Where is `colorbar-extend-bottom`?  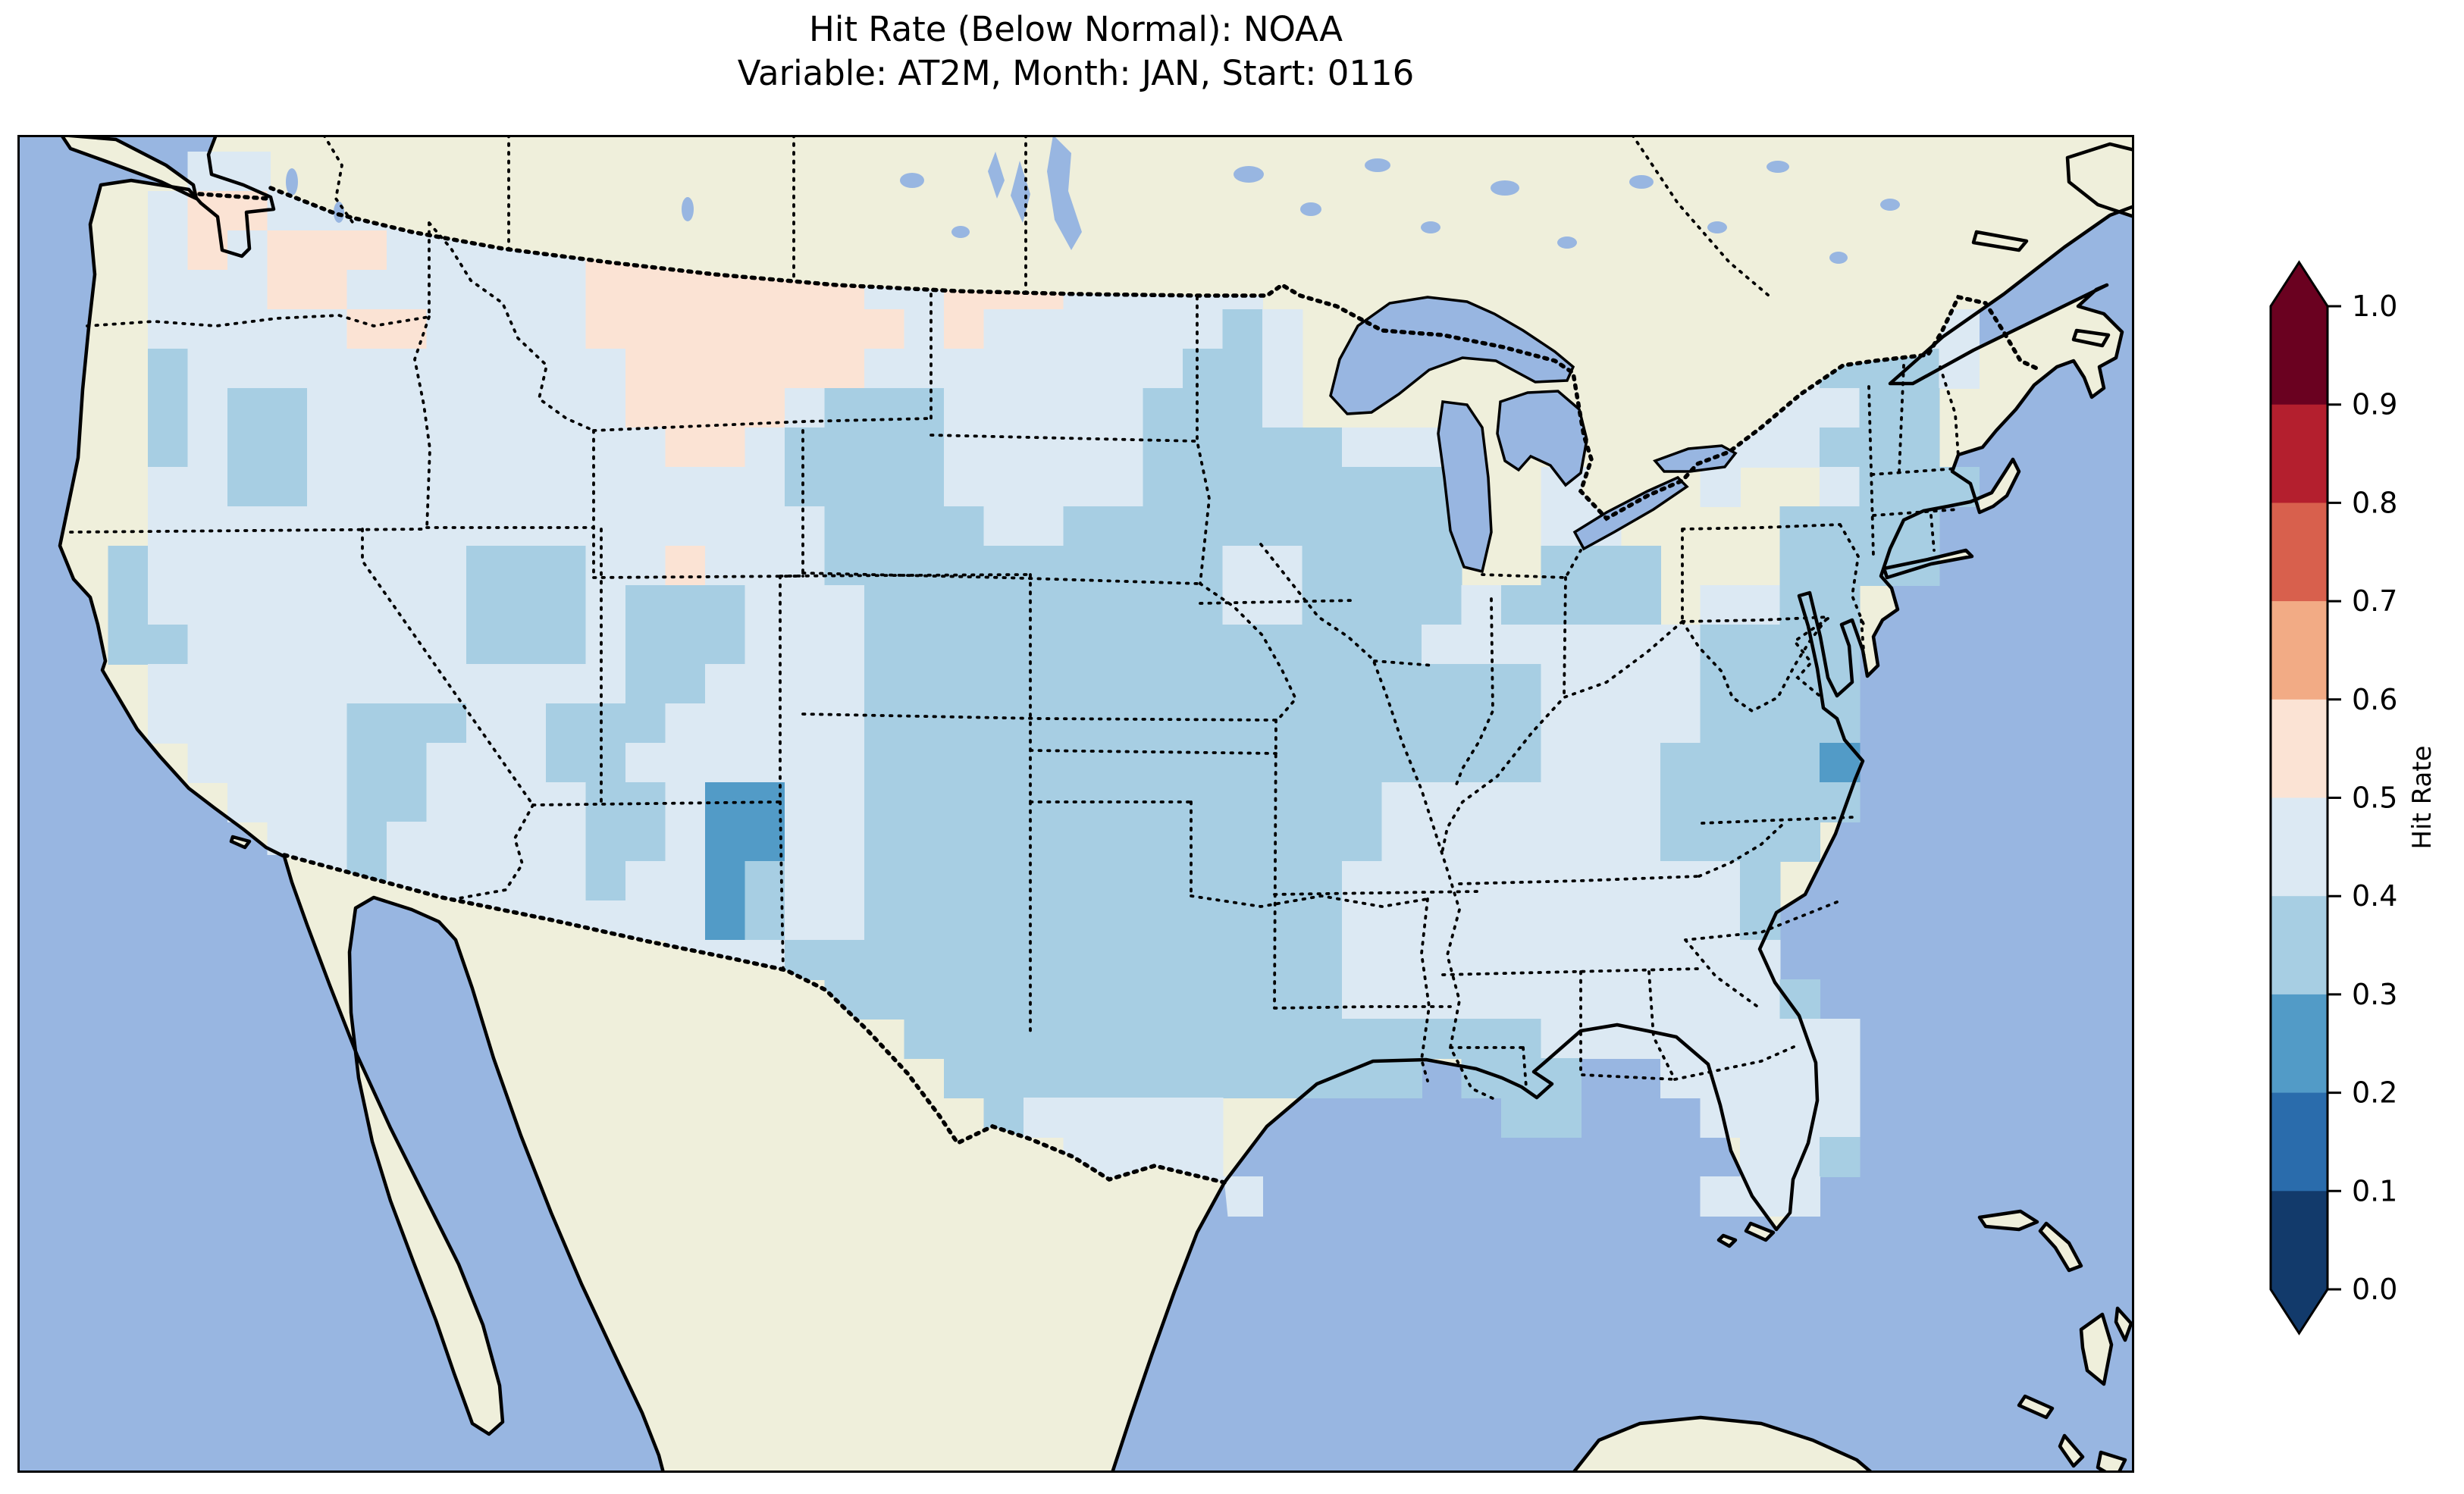
colorbar-extend-bottom is located at coordinates (2300, 1311).